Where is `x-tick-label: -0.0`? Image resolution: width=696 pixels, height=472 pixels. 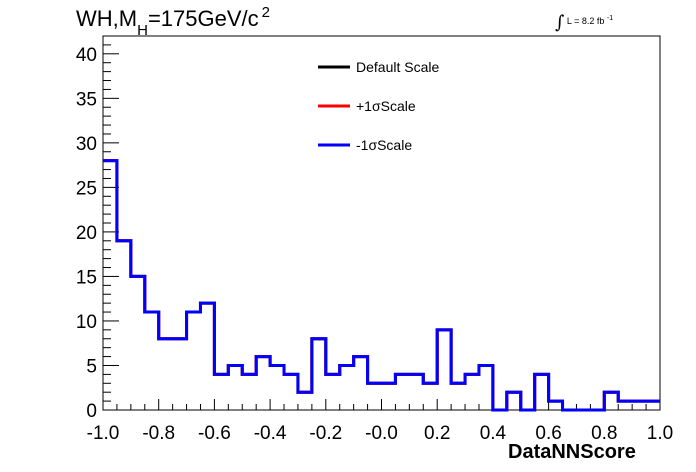
x-tick-label: -0.0 is located at coordinates (381, 433).